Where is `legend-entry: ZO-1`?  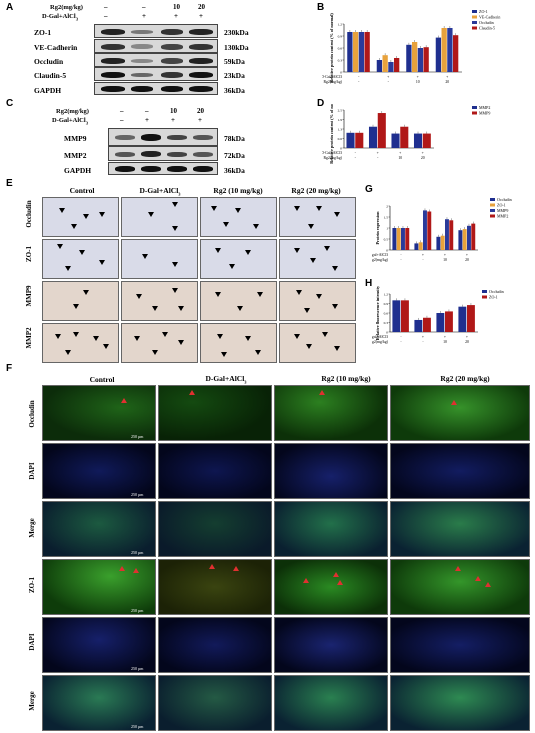 legend-entry: ZO-1 is located at coordinates (483, 12).